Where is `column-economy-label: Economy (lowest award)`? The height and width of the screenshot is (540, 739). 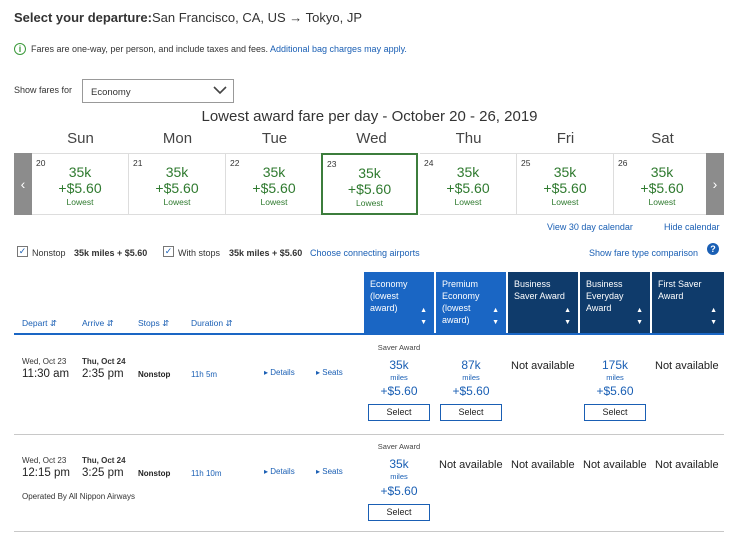 column-economy-label: Economy (lowest award) is located at coordinates (389, 296).